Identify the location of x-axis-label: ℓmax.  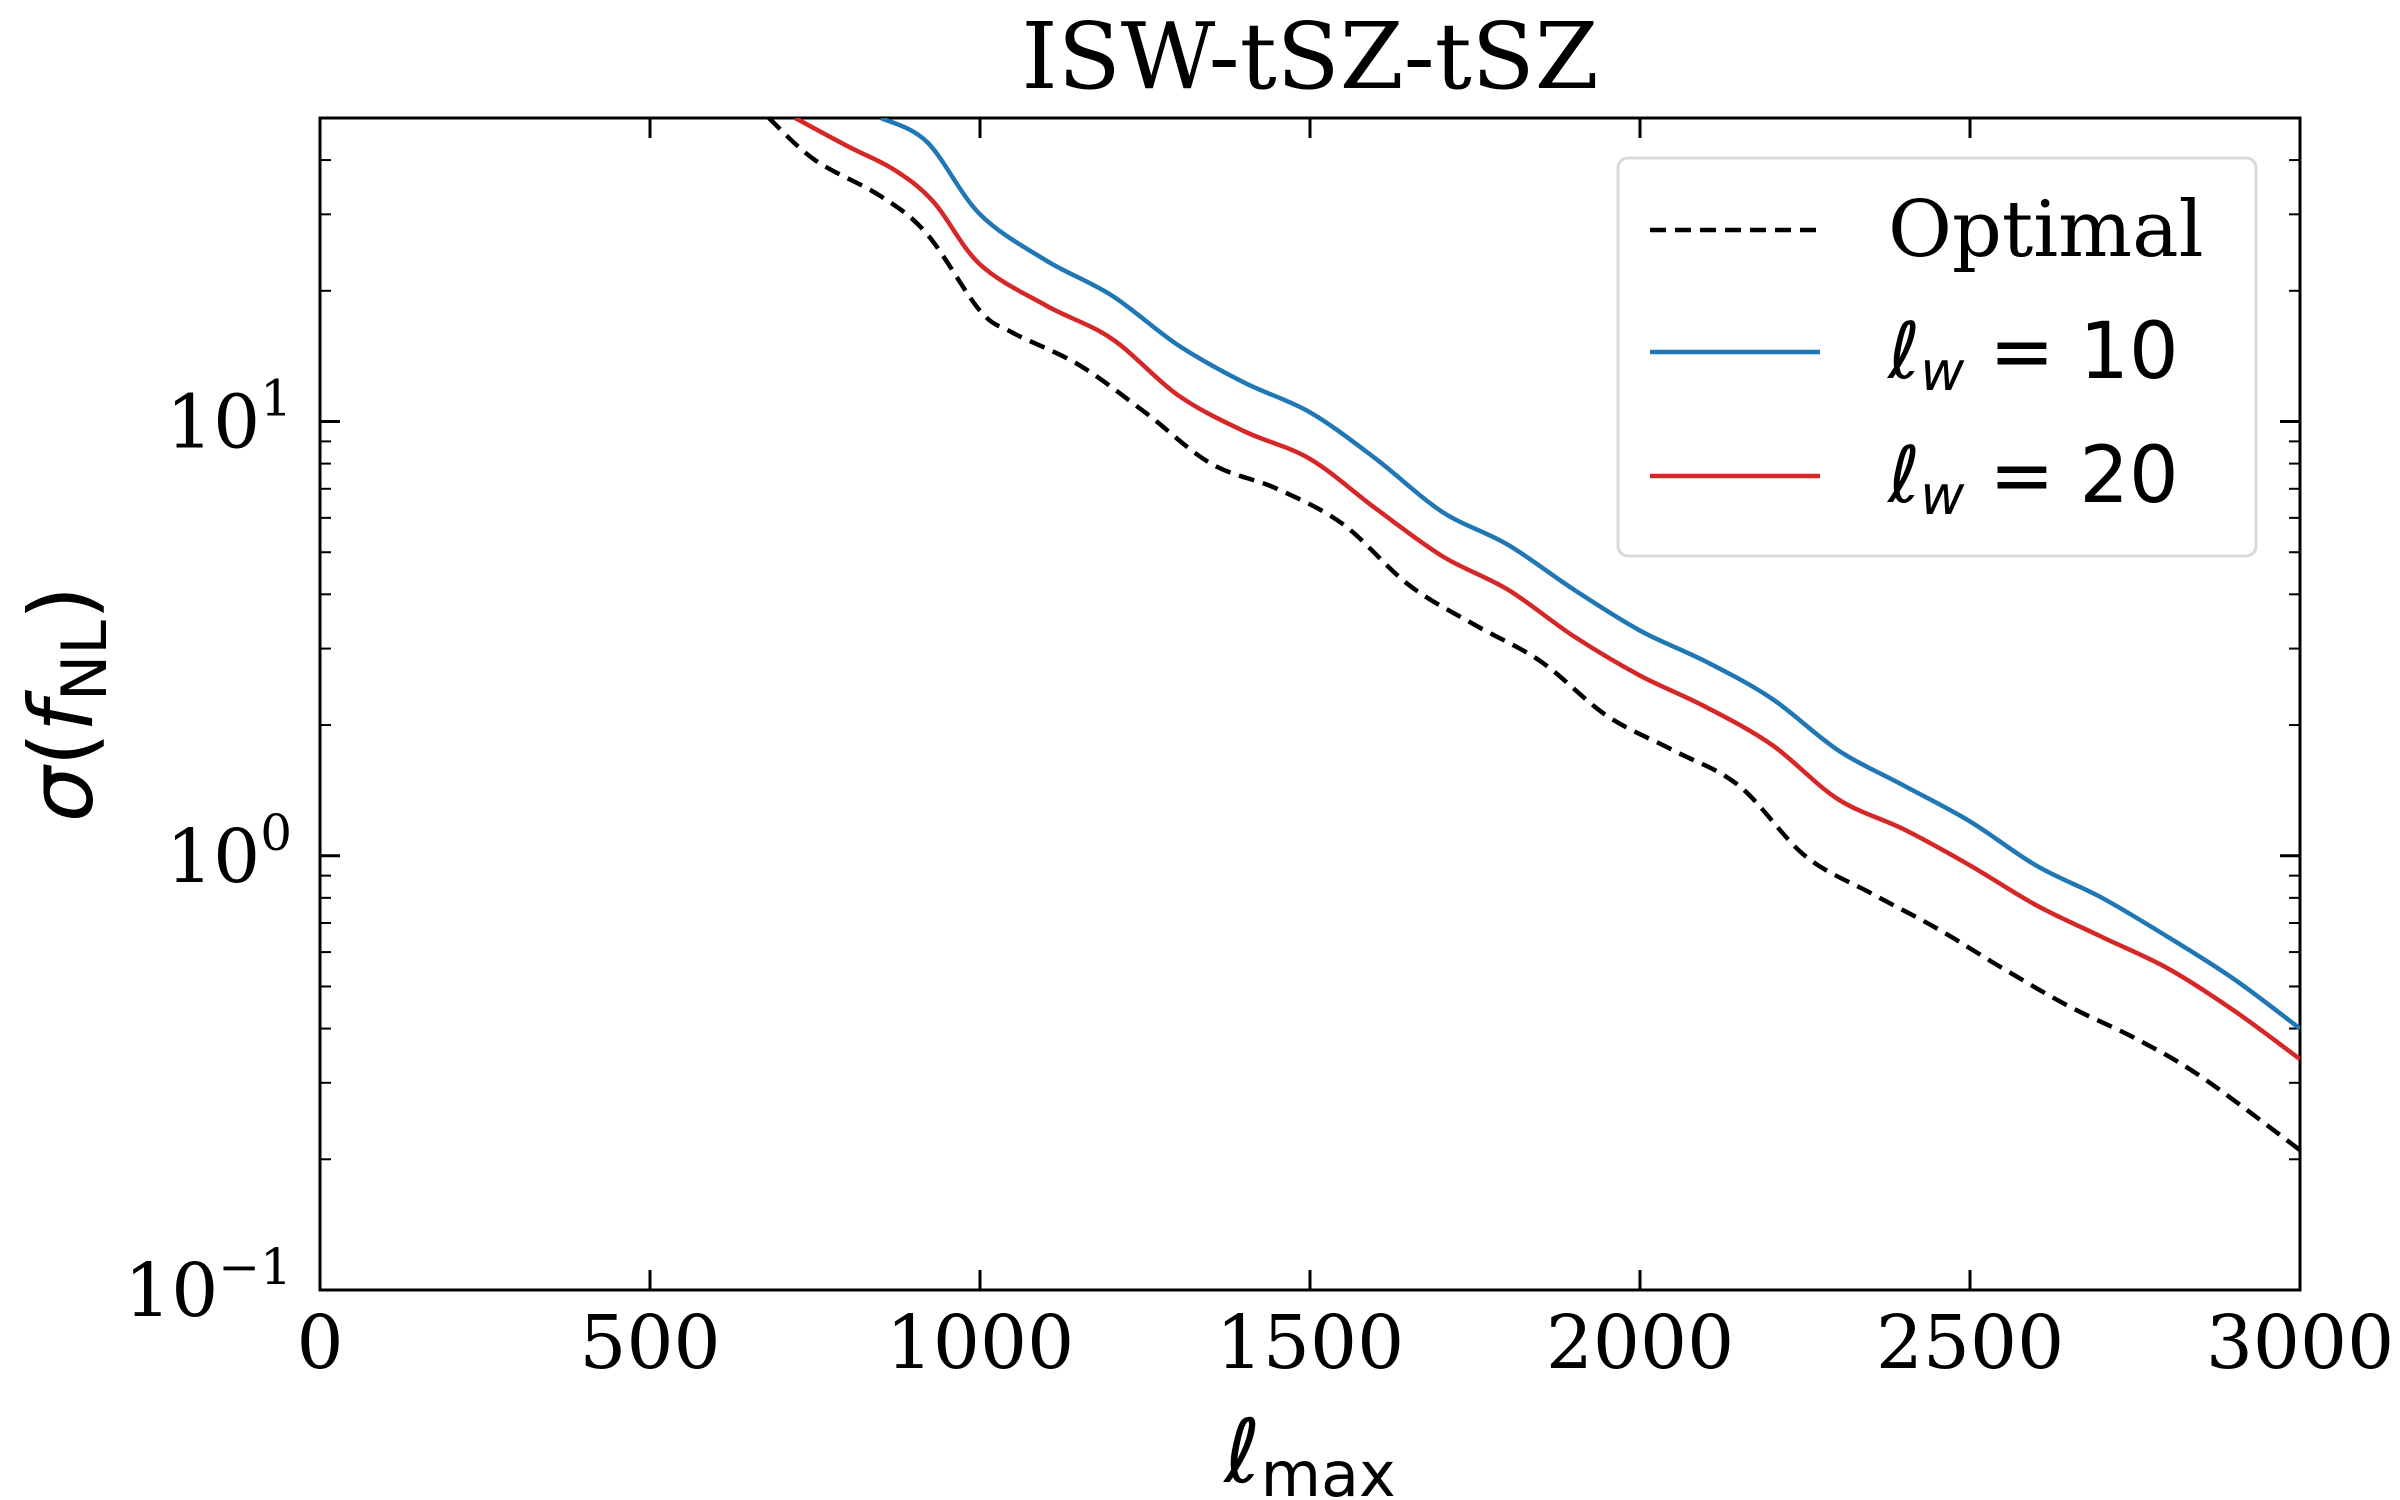
(1308, 1450).